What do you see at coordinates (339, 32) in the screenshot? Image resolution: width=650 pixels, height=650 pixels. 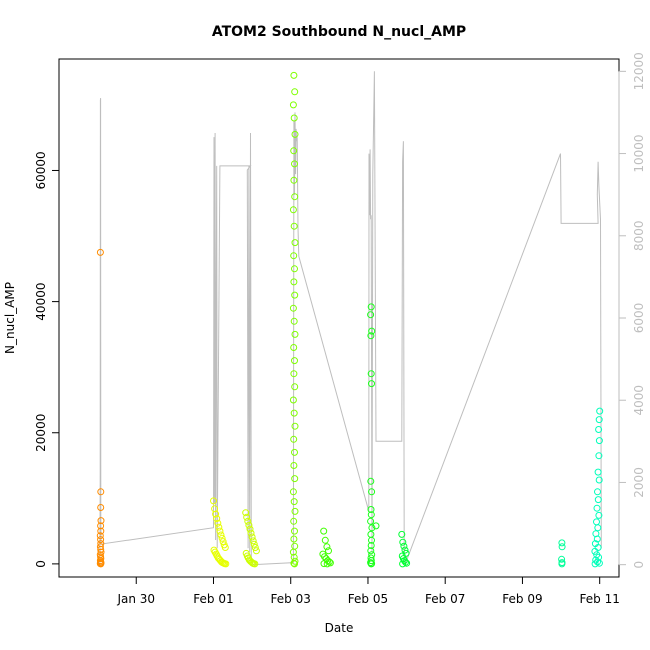 I see `chart-title: ATOM2 Southbound N_nucl_AMP` at bounding box center [339, 32].